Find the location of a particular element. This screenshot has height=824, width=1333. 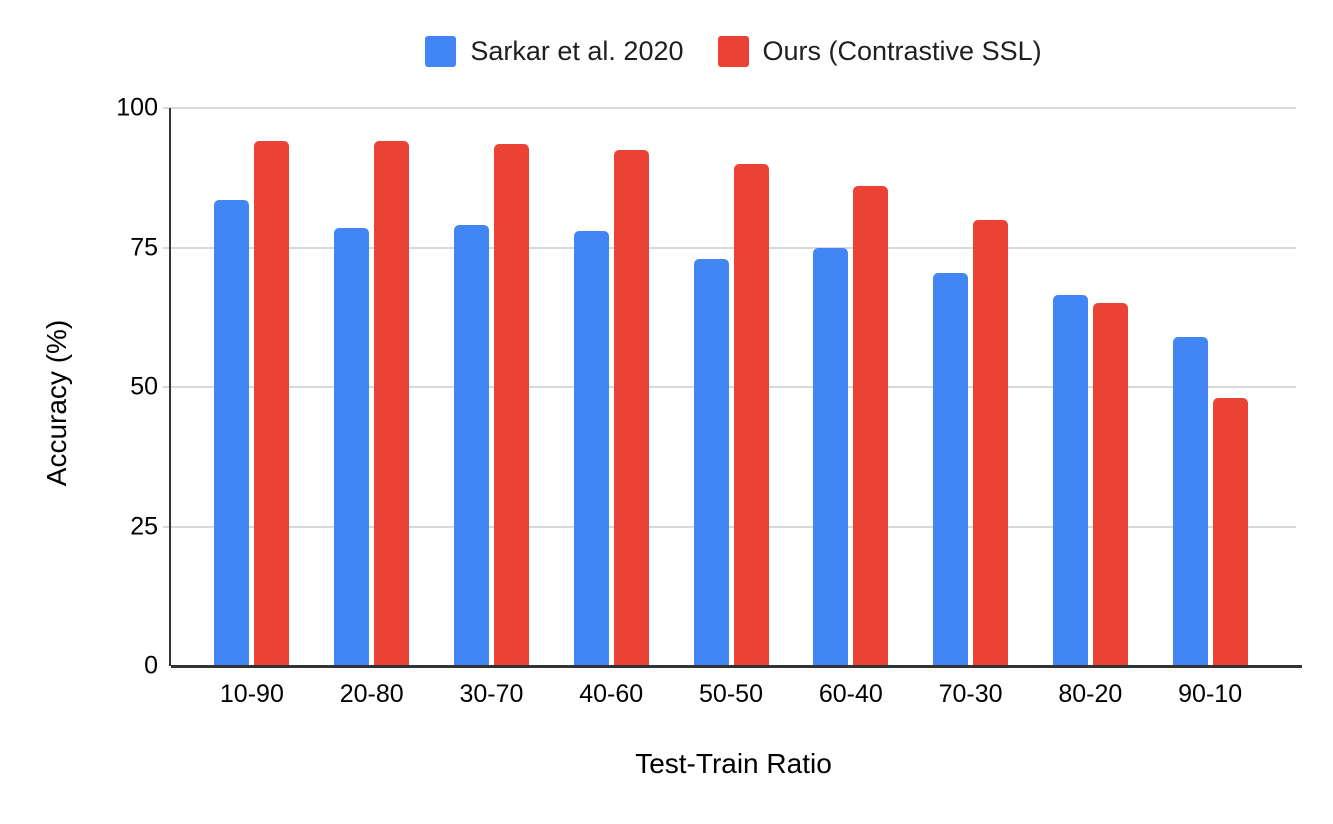

bar-40-60-series2 is located at coordinates (631, 407).